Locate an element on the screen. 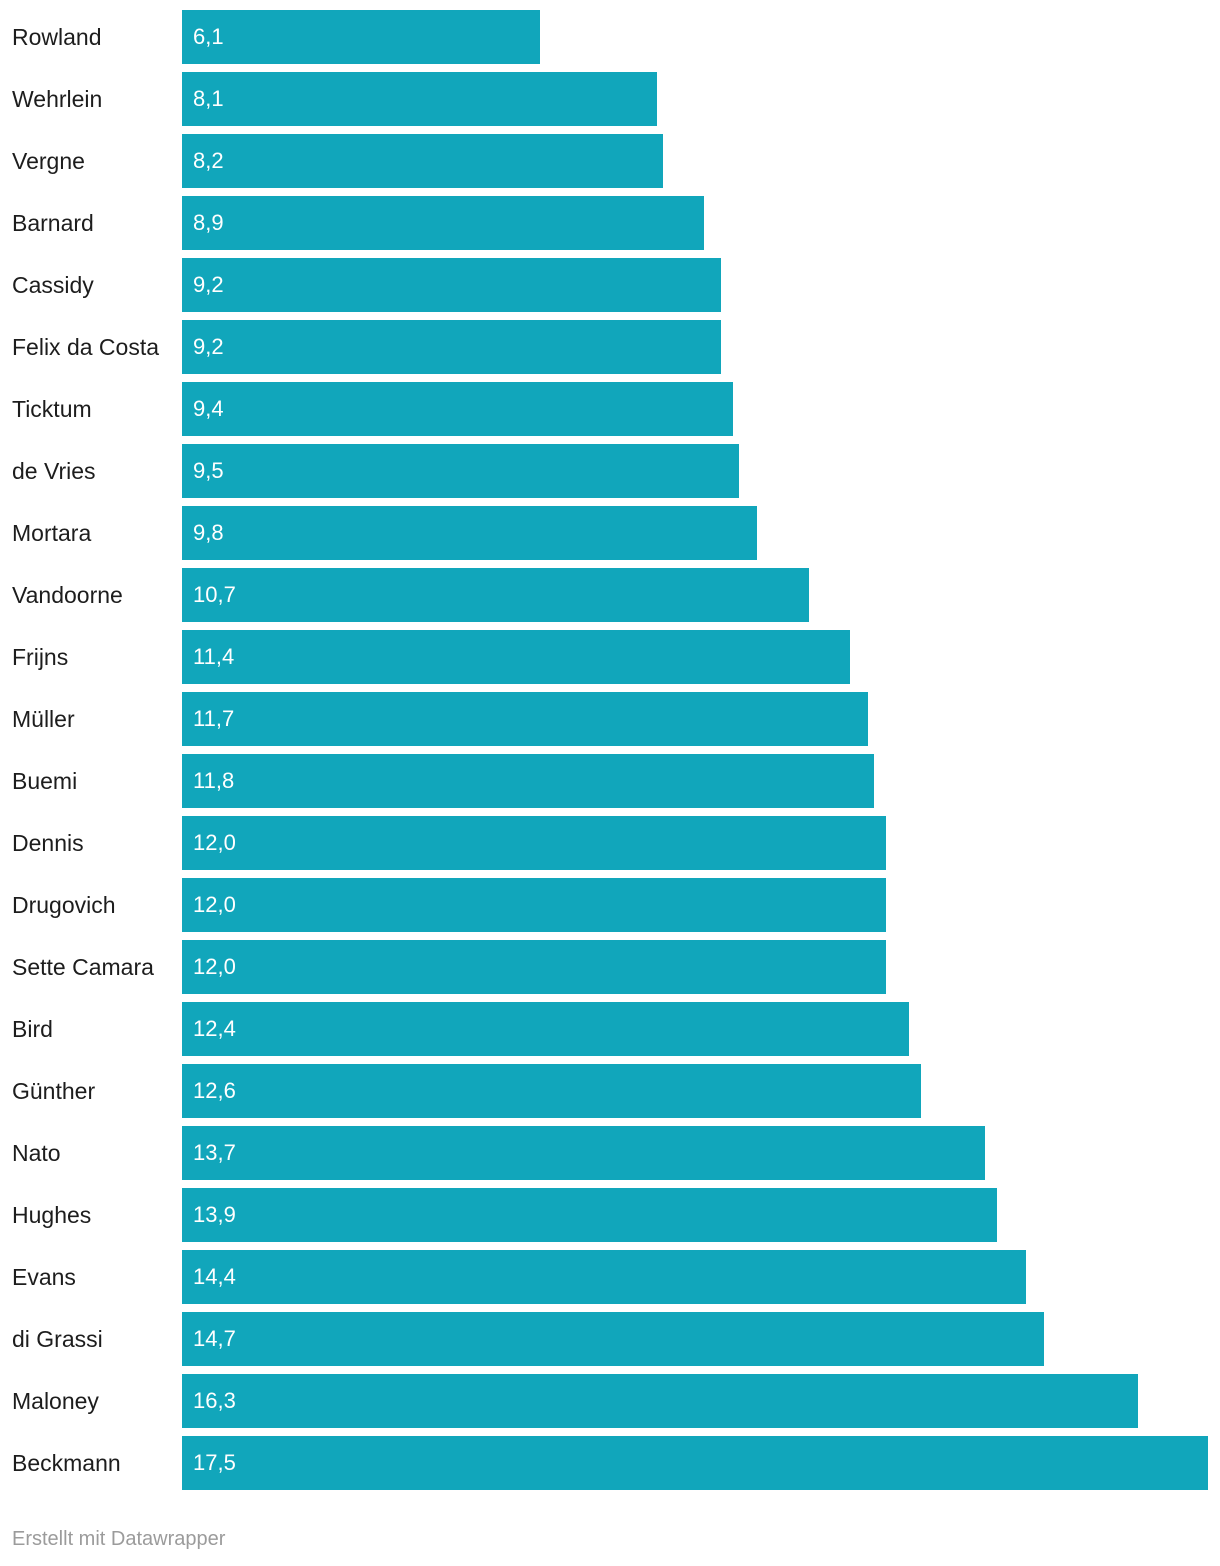  bar-row: de Vries 9,5 is located at coordinates (610, 471).